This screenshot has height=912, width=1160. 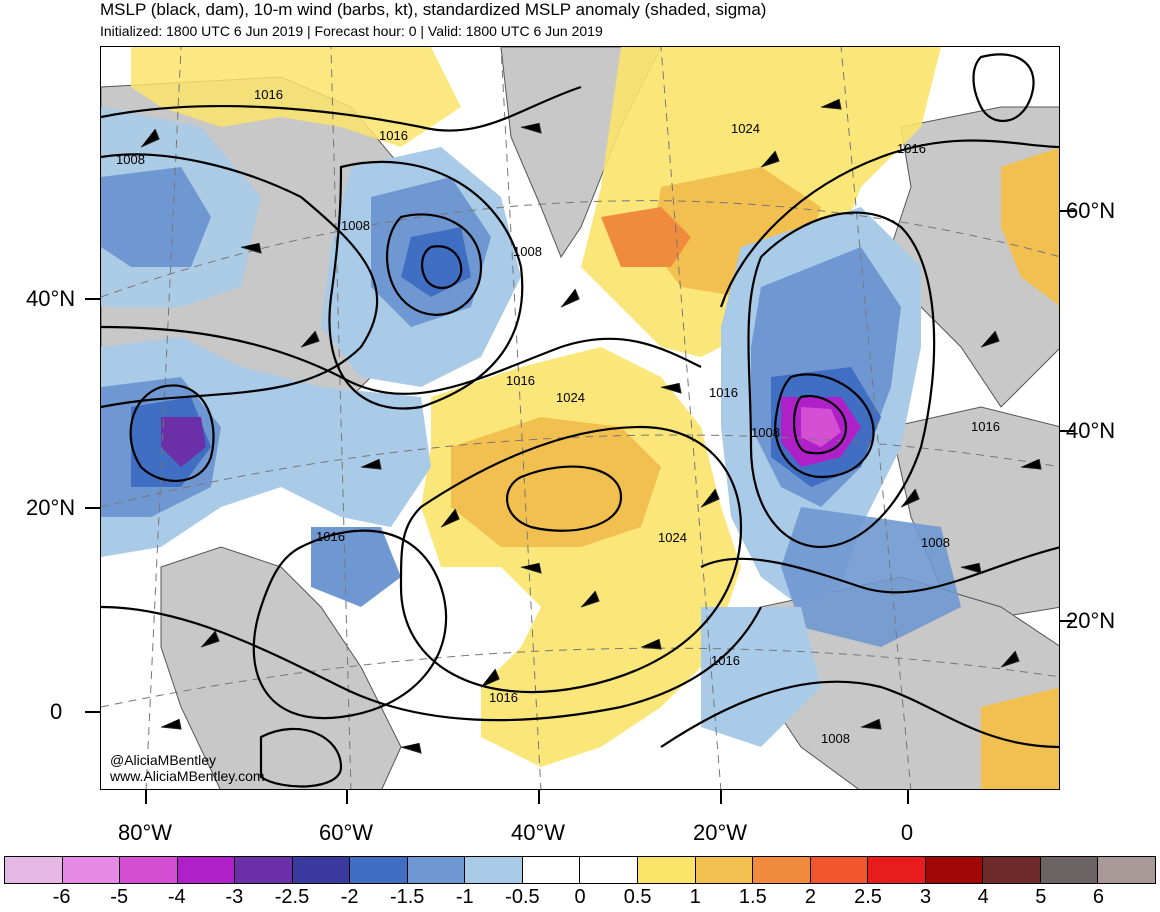 I want to click on colorbar-label: -5, so click(x=119, y=897).